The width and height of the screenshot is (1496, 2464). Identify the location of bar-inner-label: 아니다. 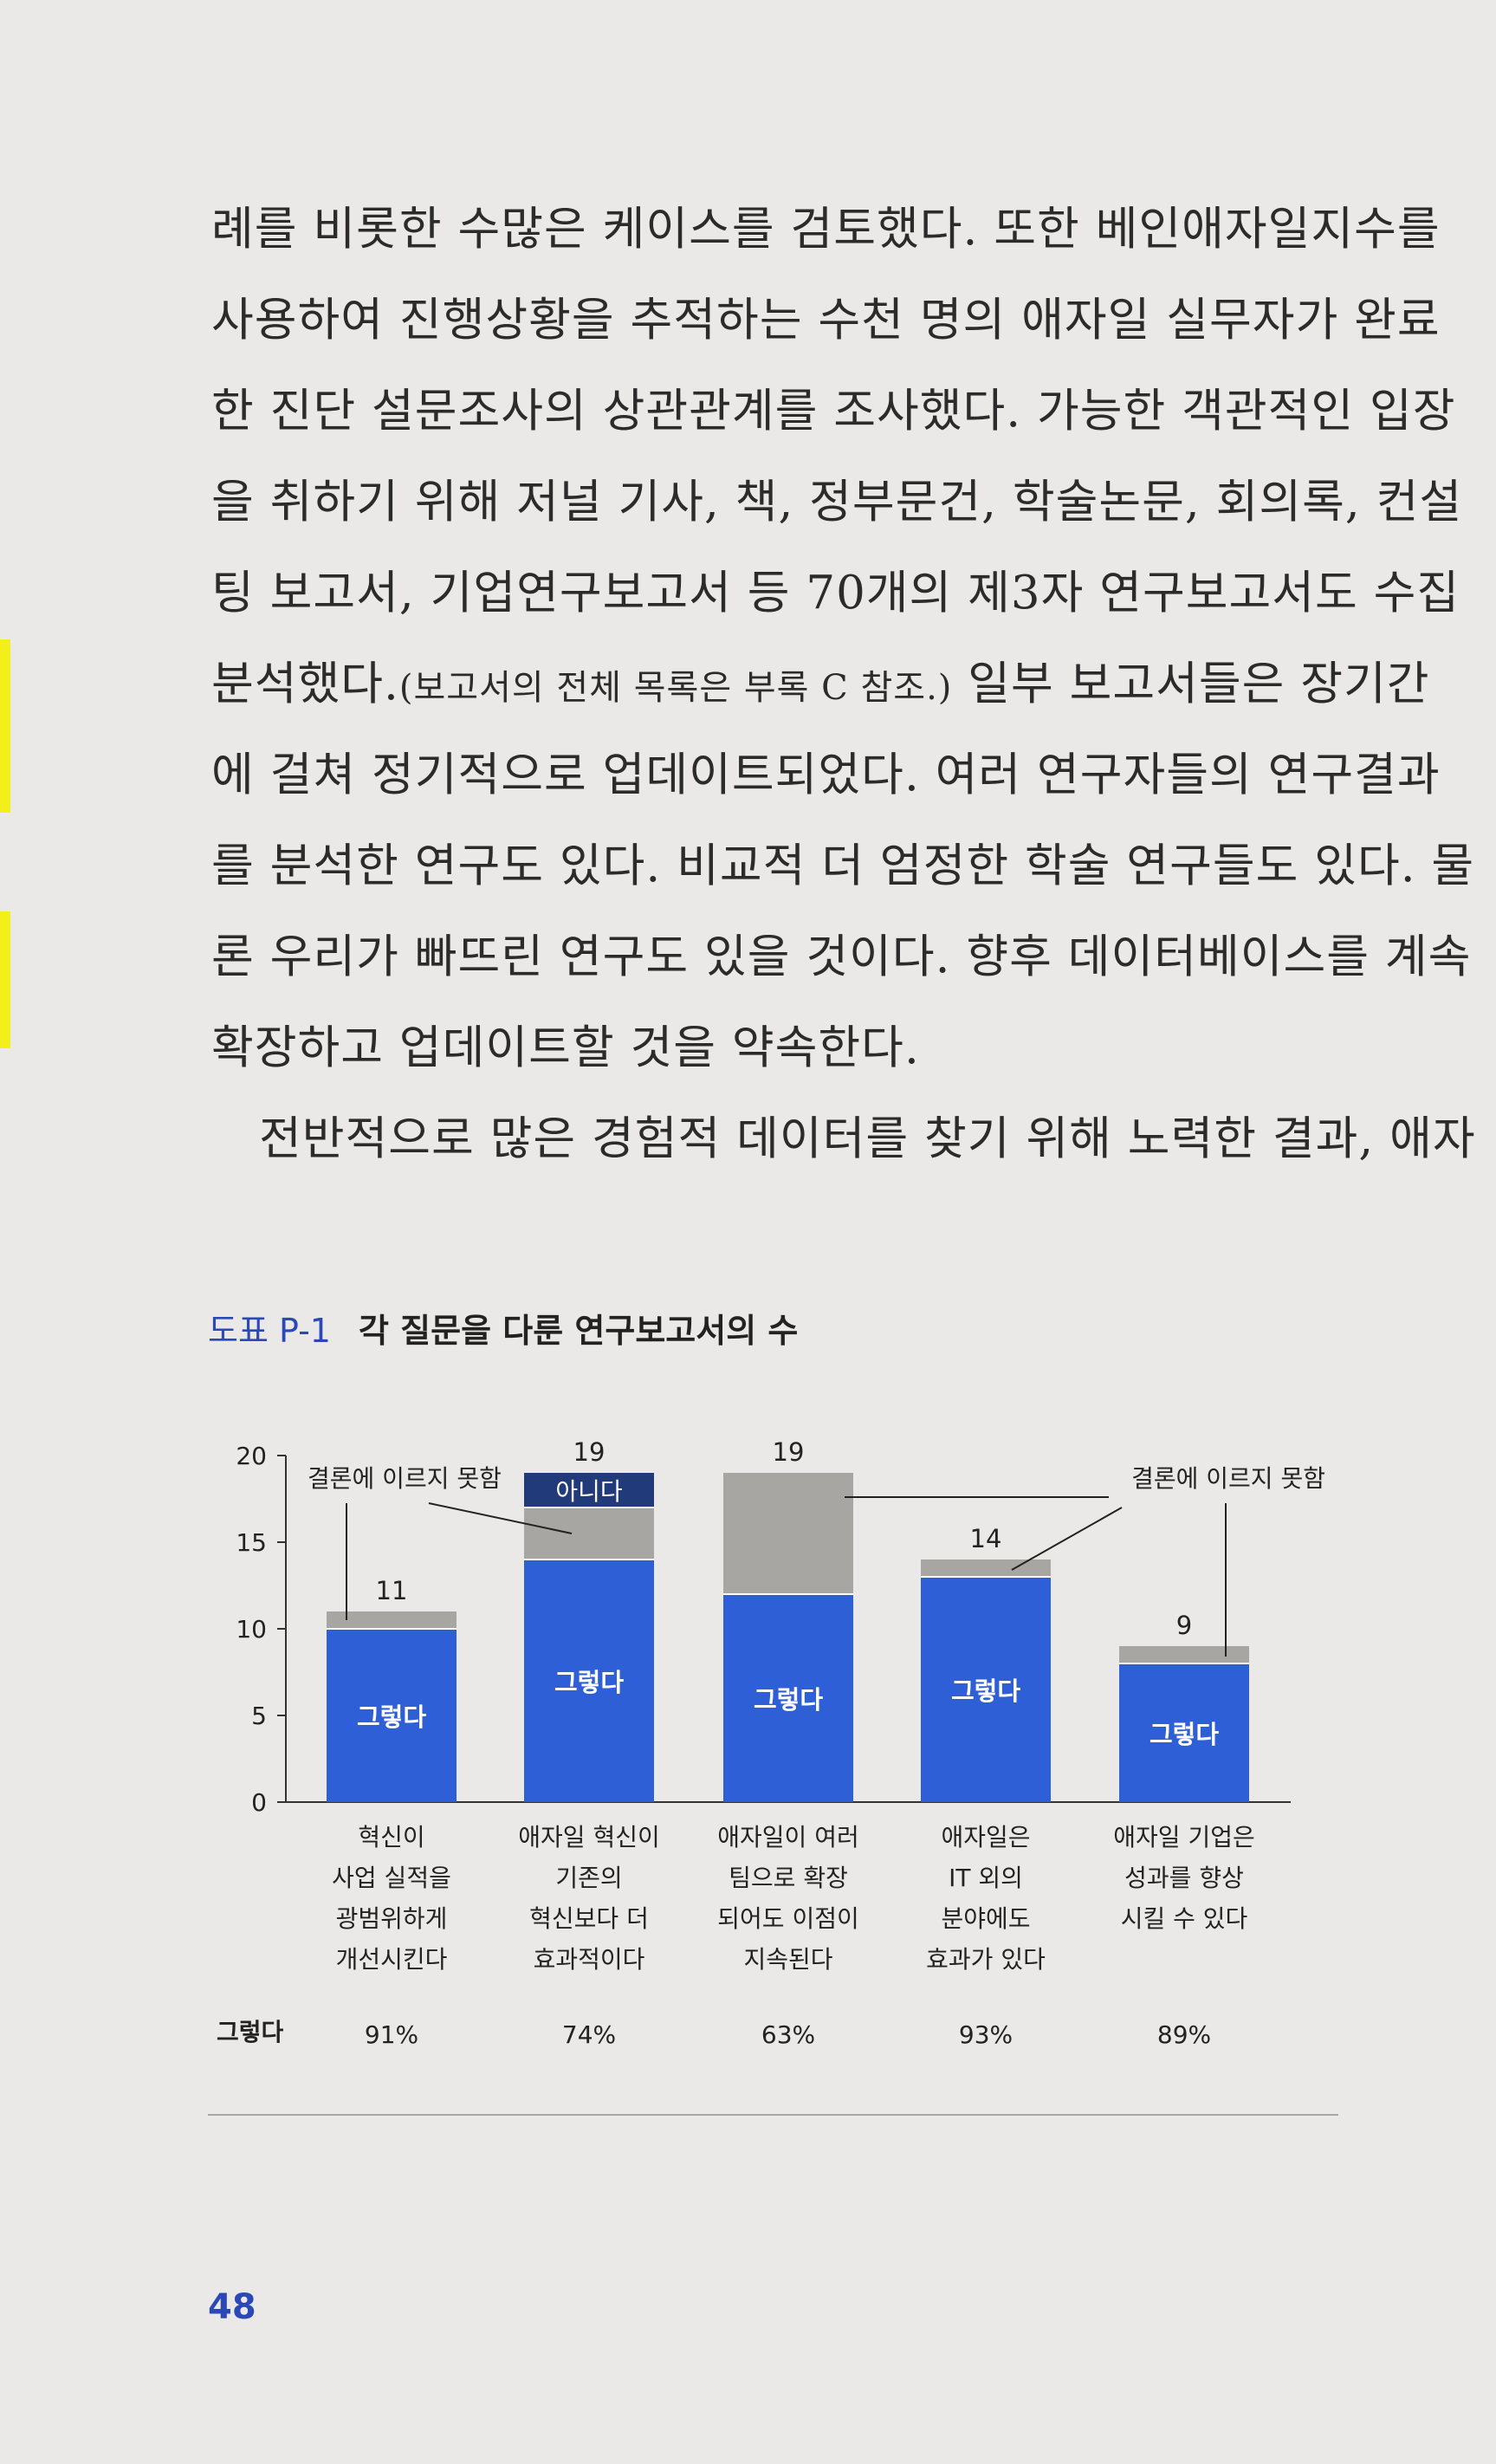
(588, 1491).